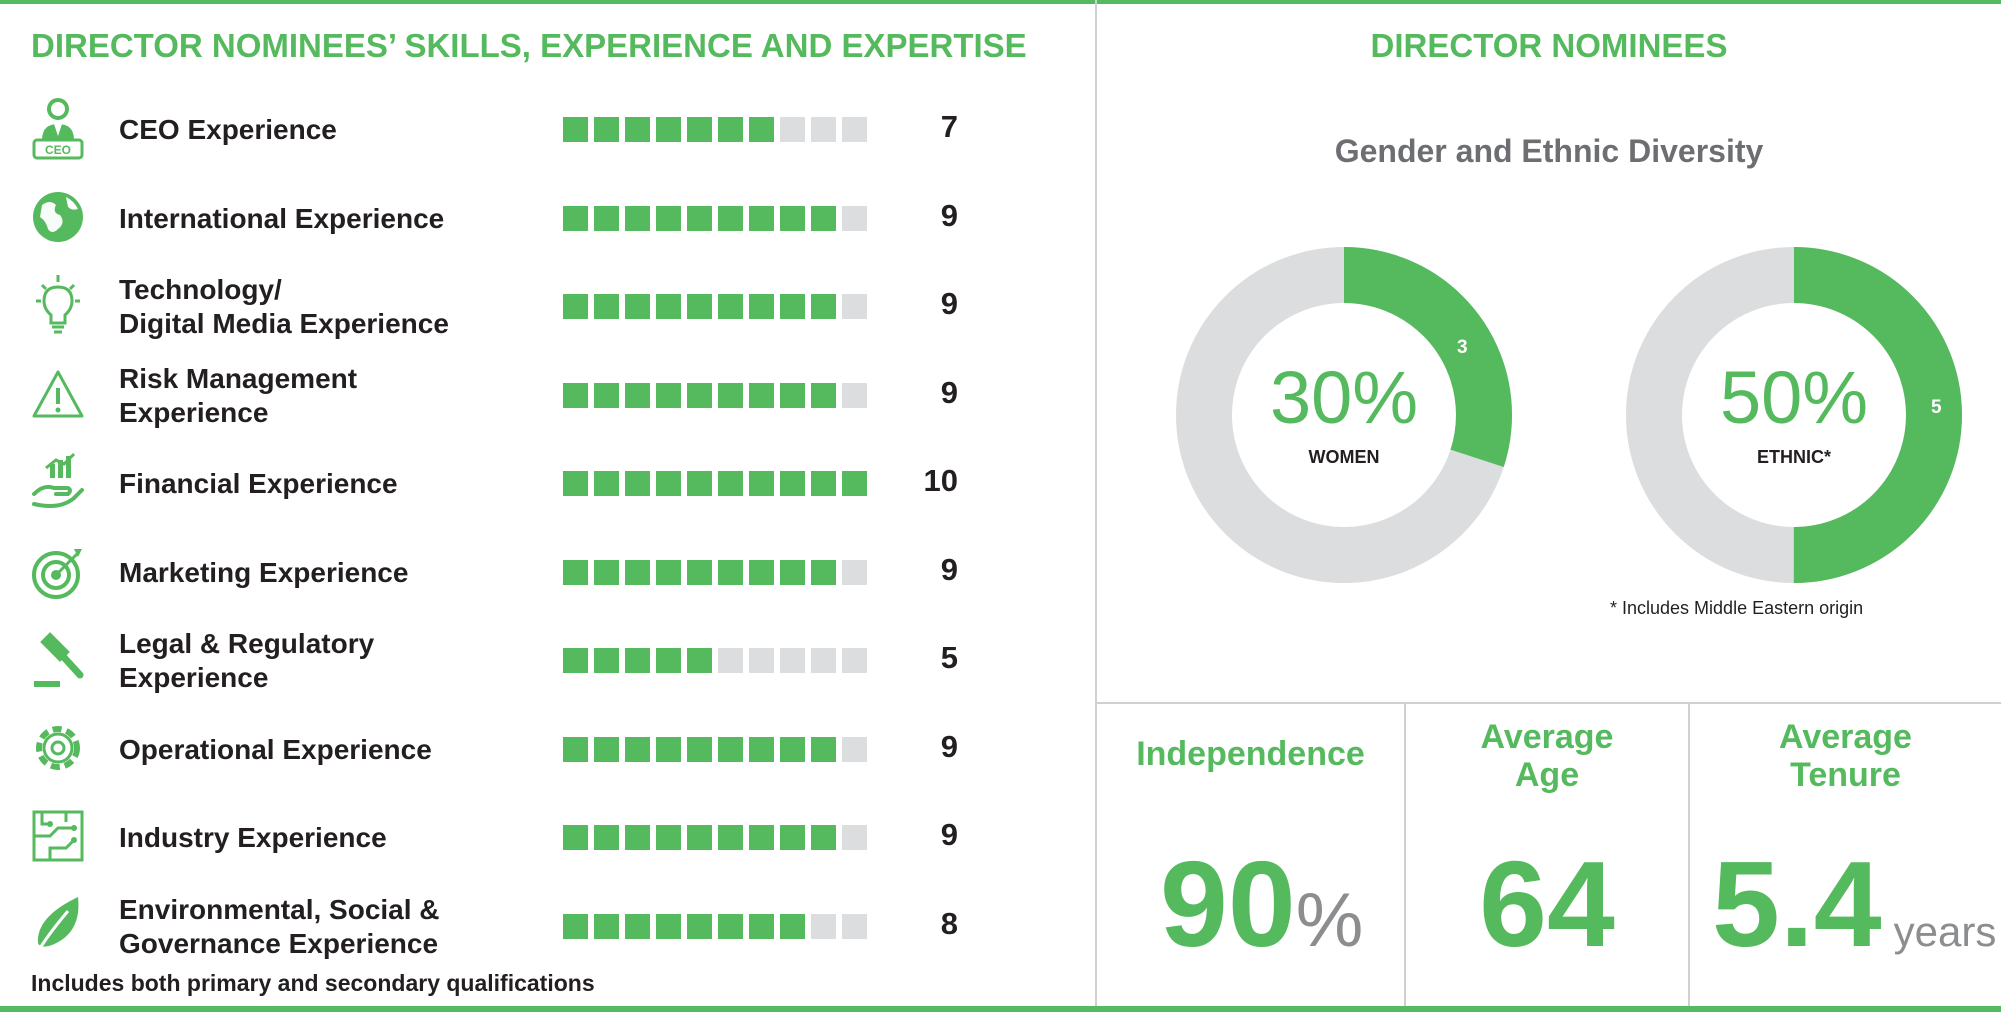 This screenshot has width=2001, height=1013. Describe the element at coordinates (940, 480) in the screenshot. I see `skill-count: 10` at that location.